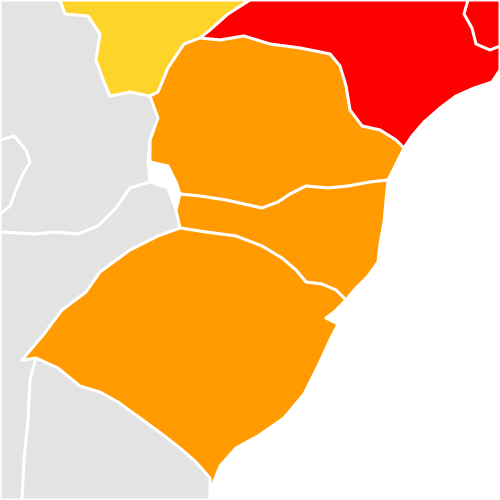 This screenshot has height=500, width=500. I want to click on internal-border-line-south, so click(29, 428).